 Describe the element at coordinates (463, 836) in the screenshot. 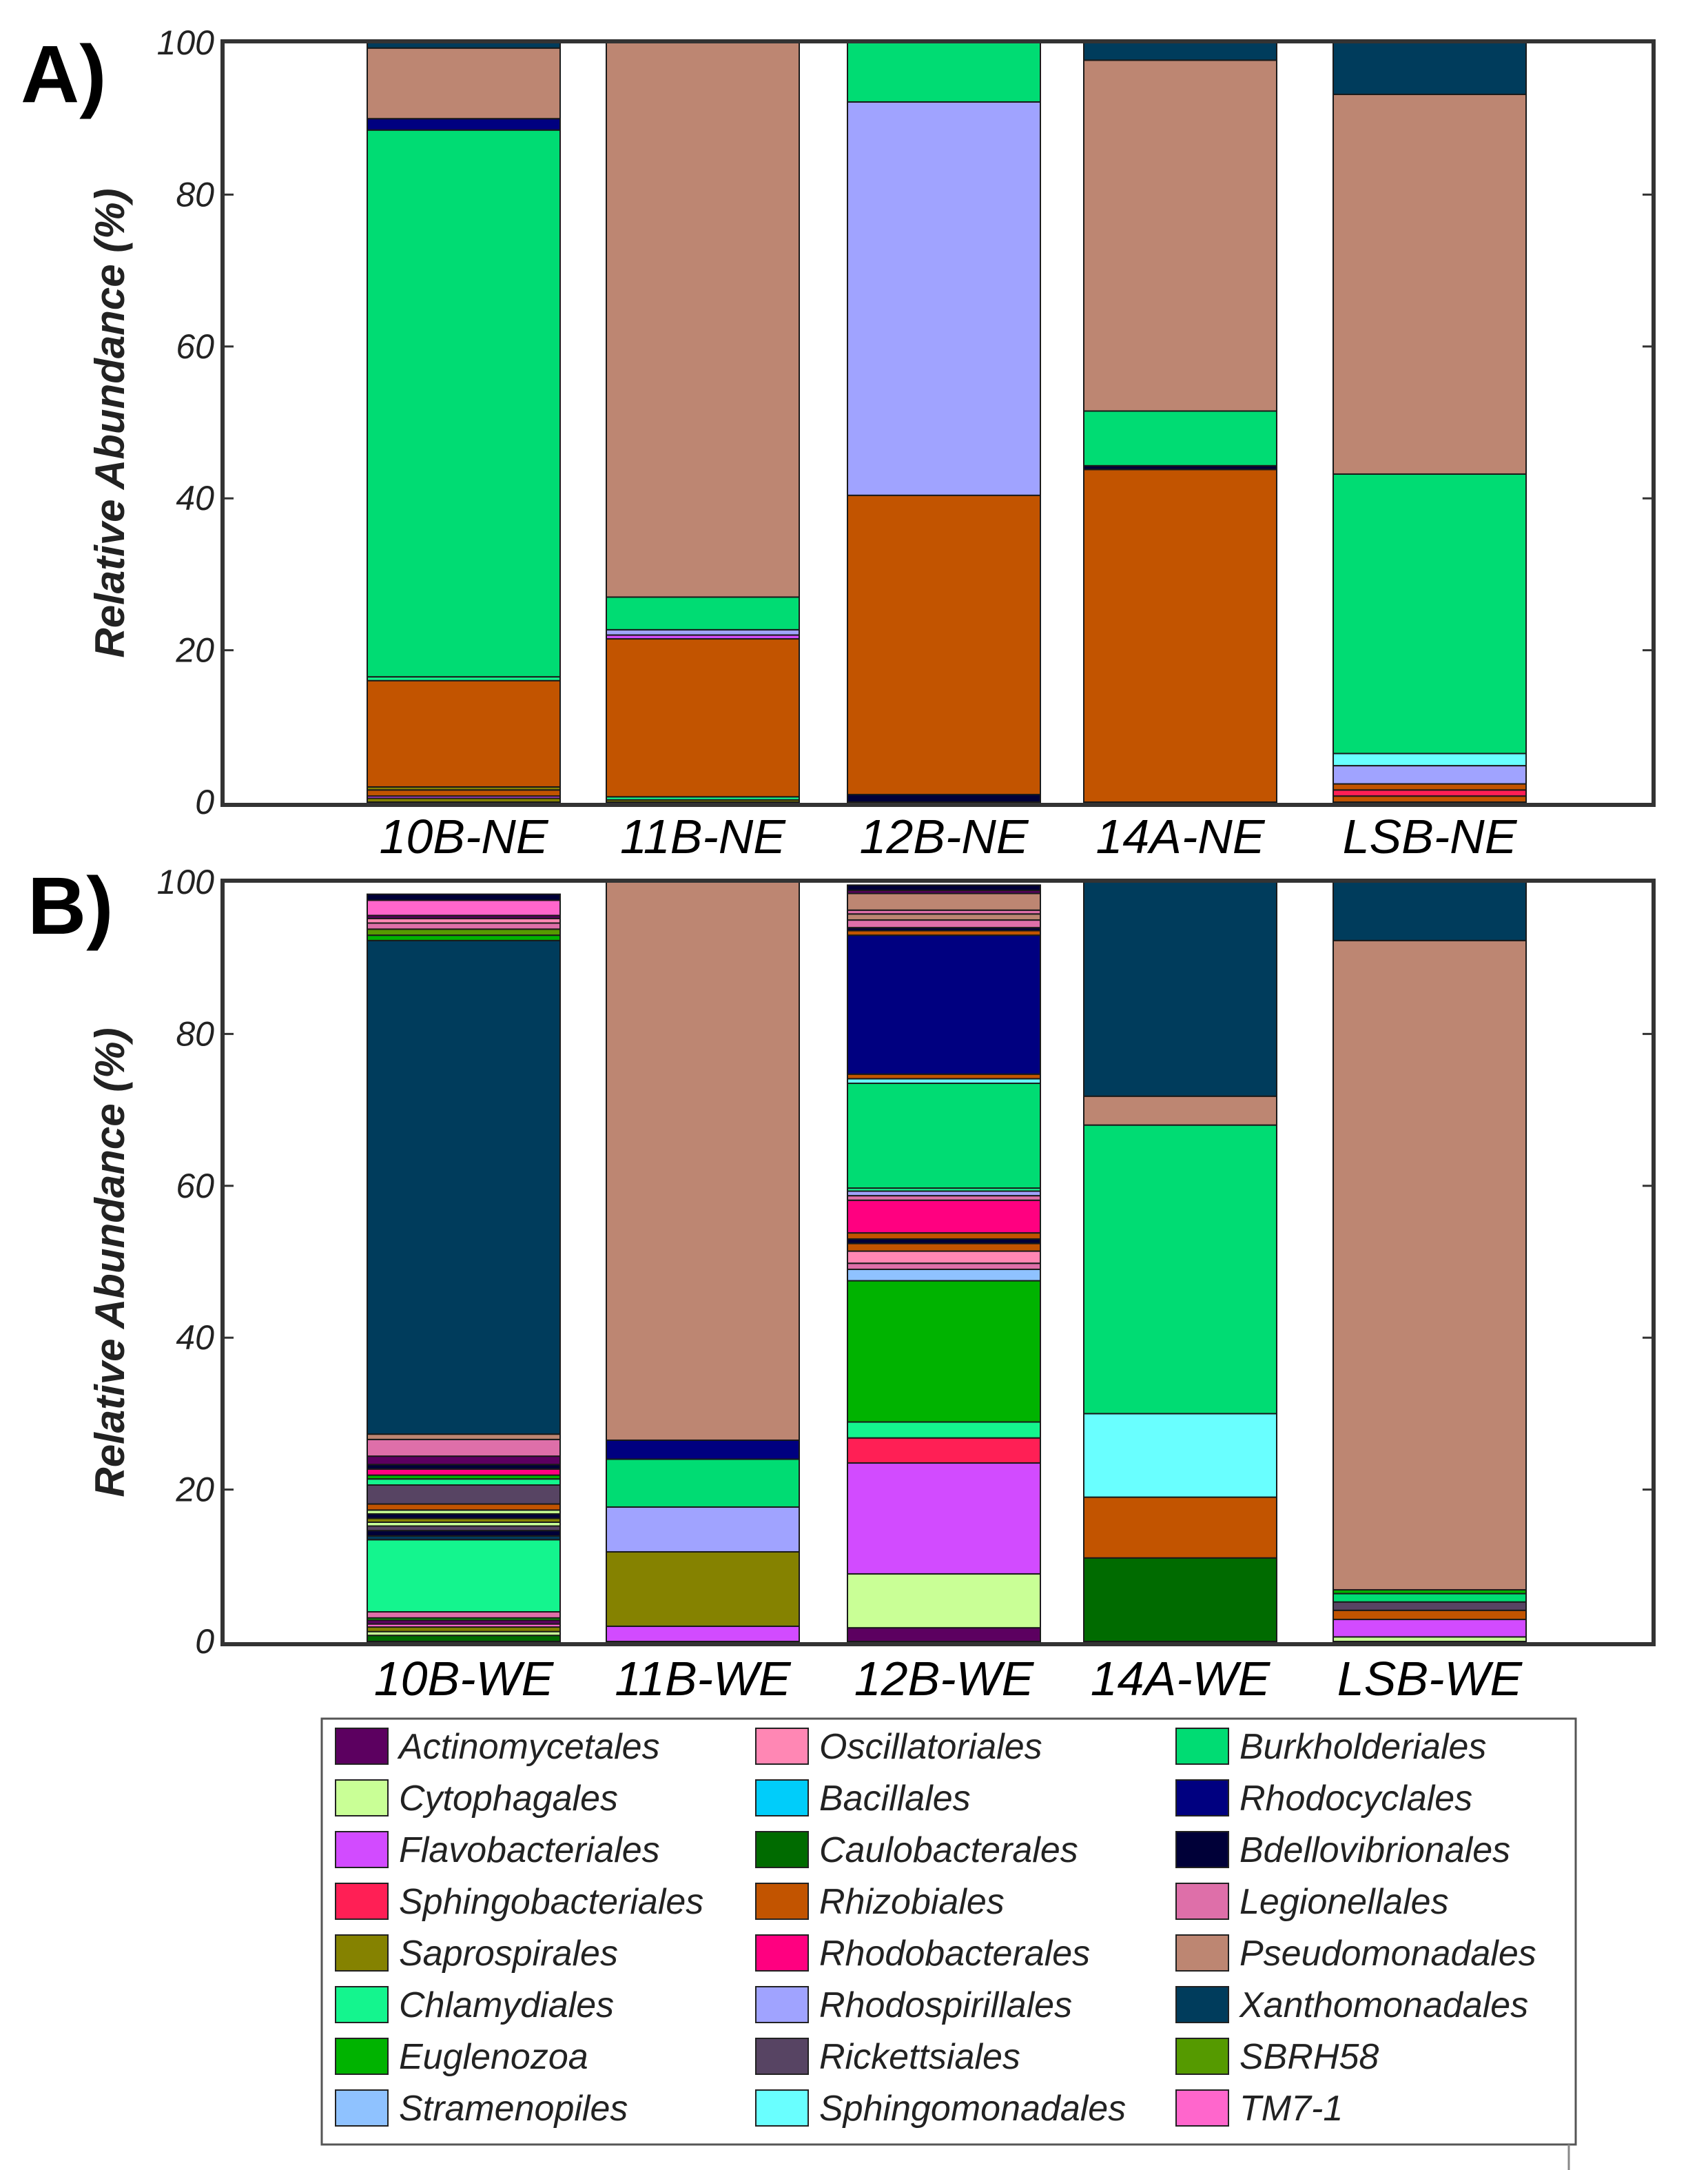

I see `category-label-10b-ne: 10B-NE` at that location.